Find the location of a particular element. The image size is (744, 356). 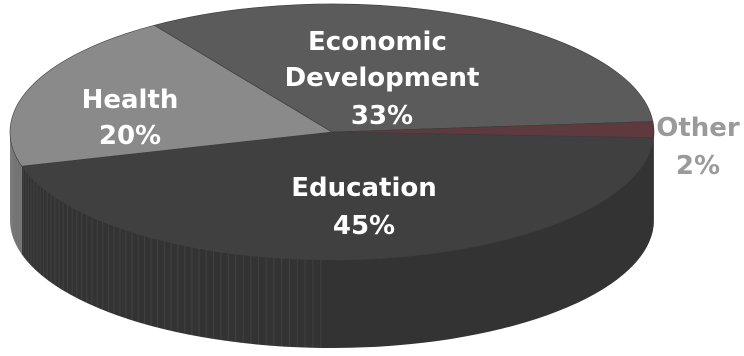

value-education: 45% is located at coordinates (364, 226).